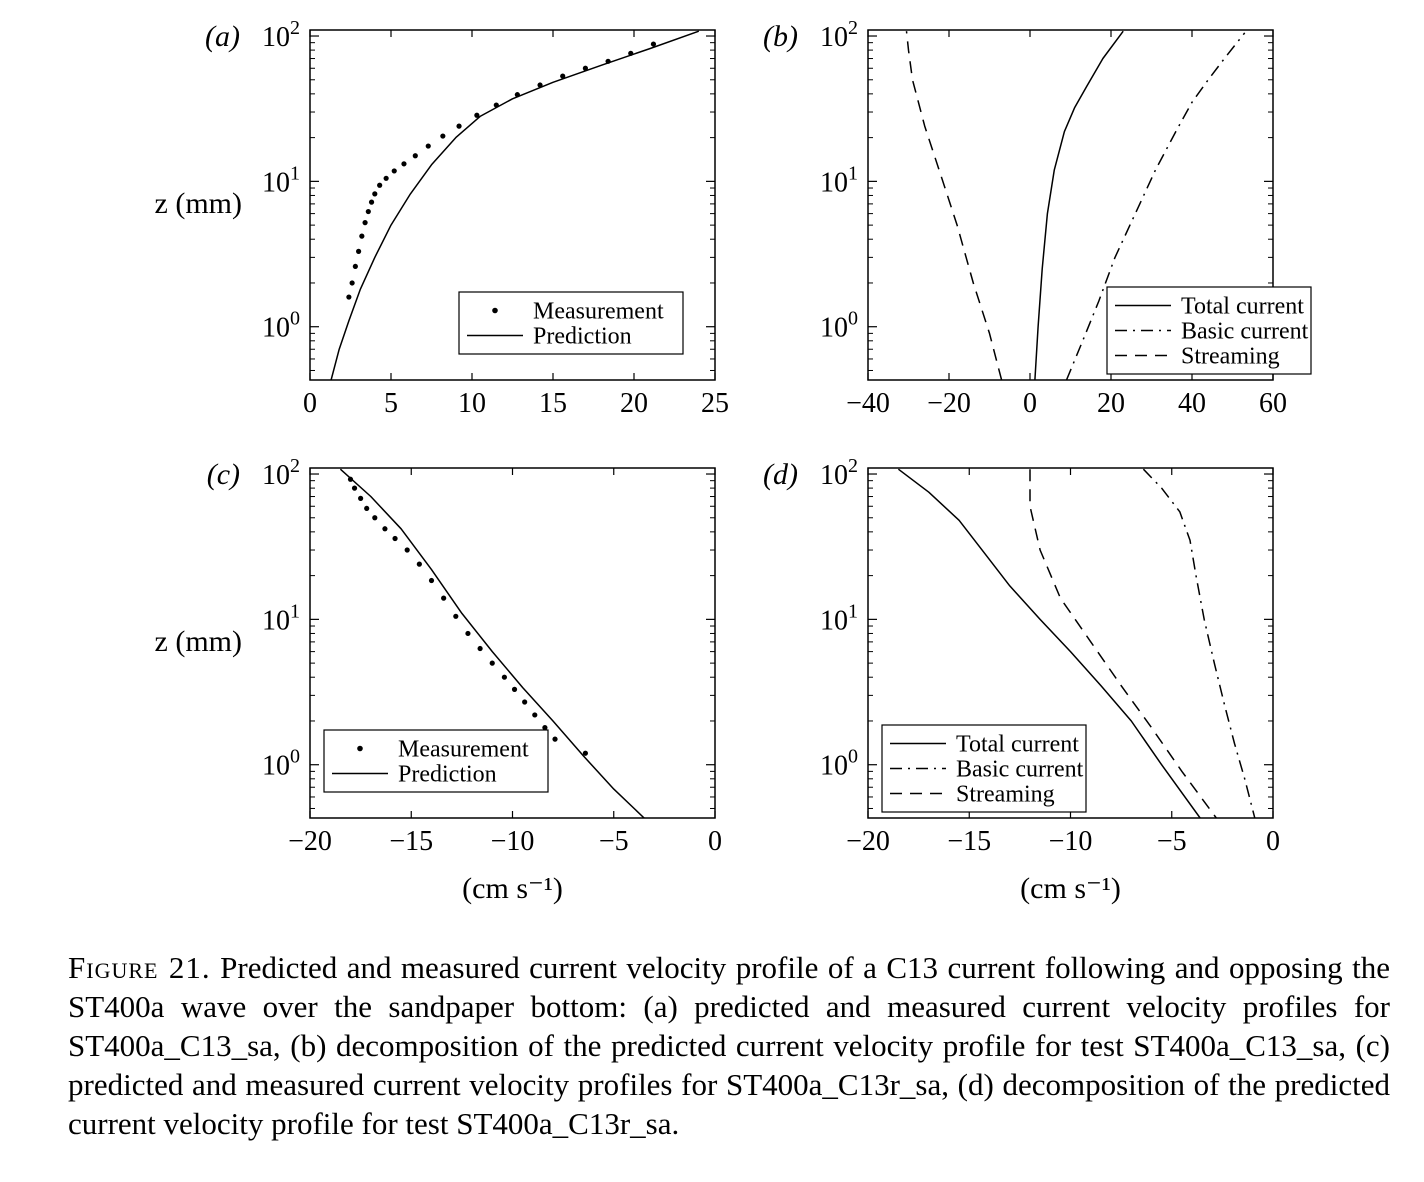 Image resolution: width=1424 pixels, height=1182 pixels. I want to click on x-tick-label: 25, so click(715, 403).